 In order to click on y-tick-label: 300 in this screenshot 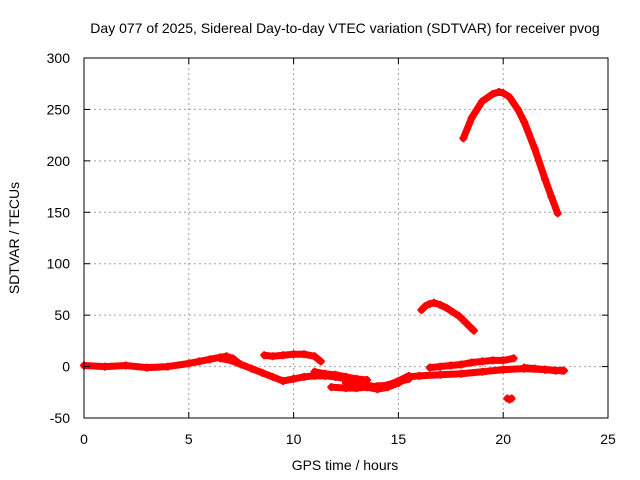, I will do `click(59, 58)`.